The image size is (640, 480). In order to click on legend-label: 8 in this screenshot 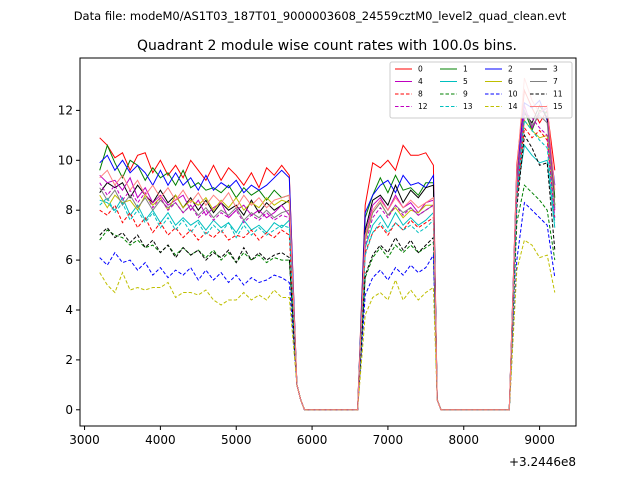, I will do `click(420, 94)`.